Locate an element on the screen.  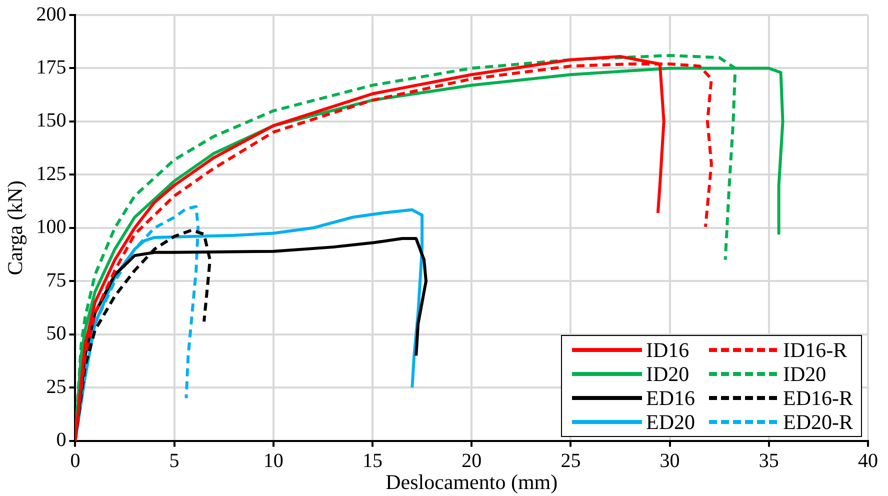
legend-label: ED16-R is located at coordinates (818, 398).